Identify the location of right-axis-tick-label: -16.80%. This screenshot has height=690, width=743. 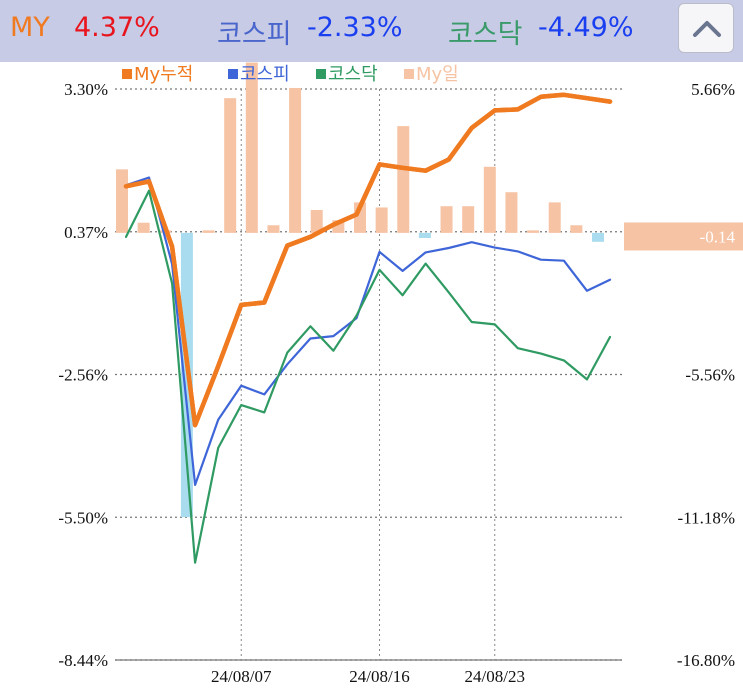
(706, 660).